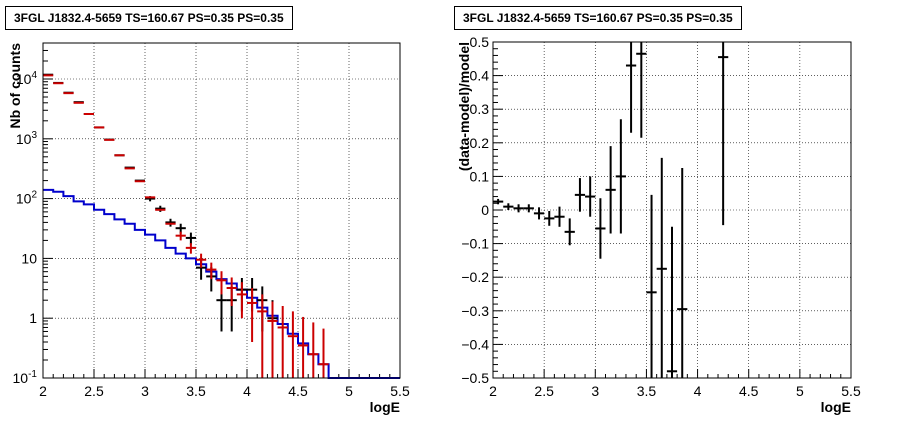 Image resolution: width=898 pixels, height=421 pixels. Describe the element at coordinates (475, 311) in the screenshot. I see `right-y-tick-label: −0.3` at that location.